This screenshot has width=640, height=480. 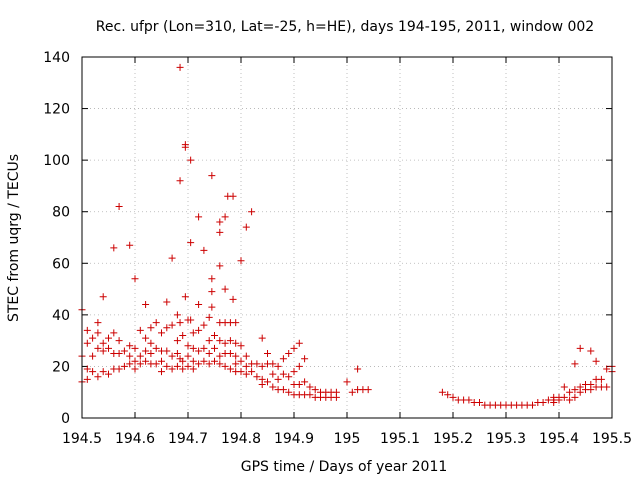 I want to click on x-tick-label: 195.3, so click(x=506, y=439).